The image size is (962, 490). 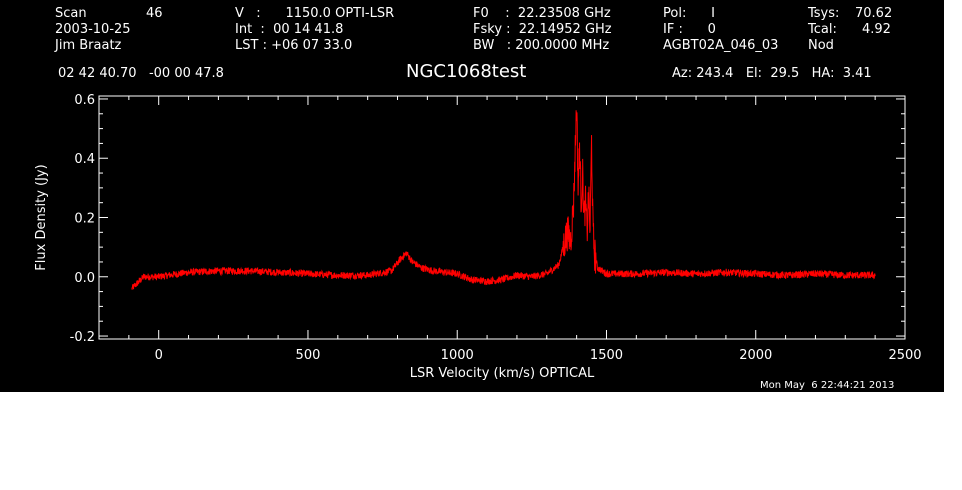 I want to click on tcal-label: Tcal:, so click(x=822, y=29).